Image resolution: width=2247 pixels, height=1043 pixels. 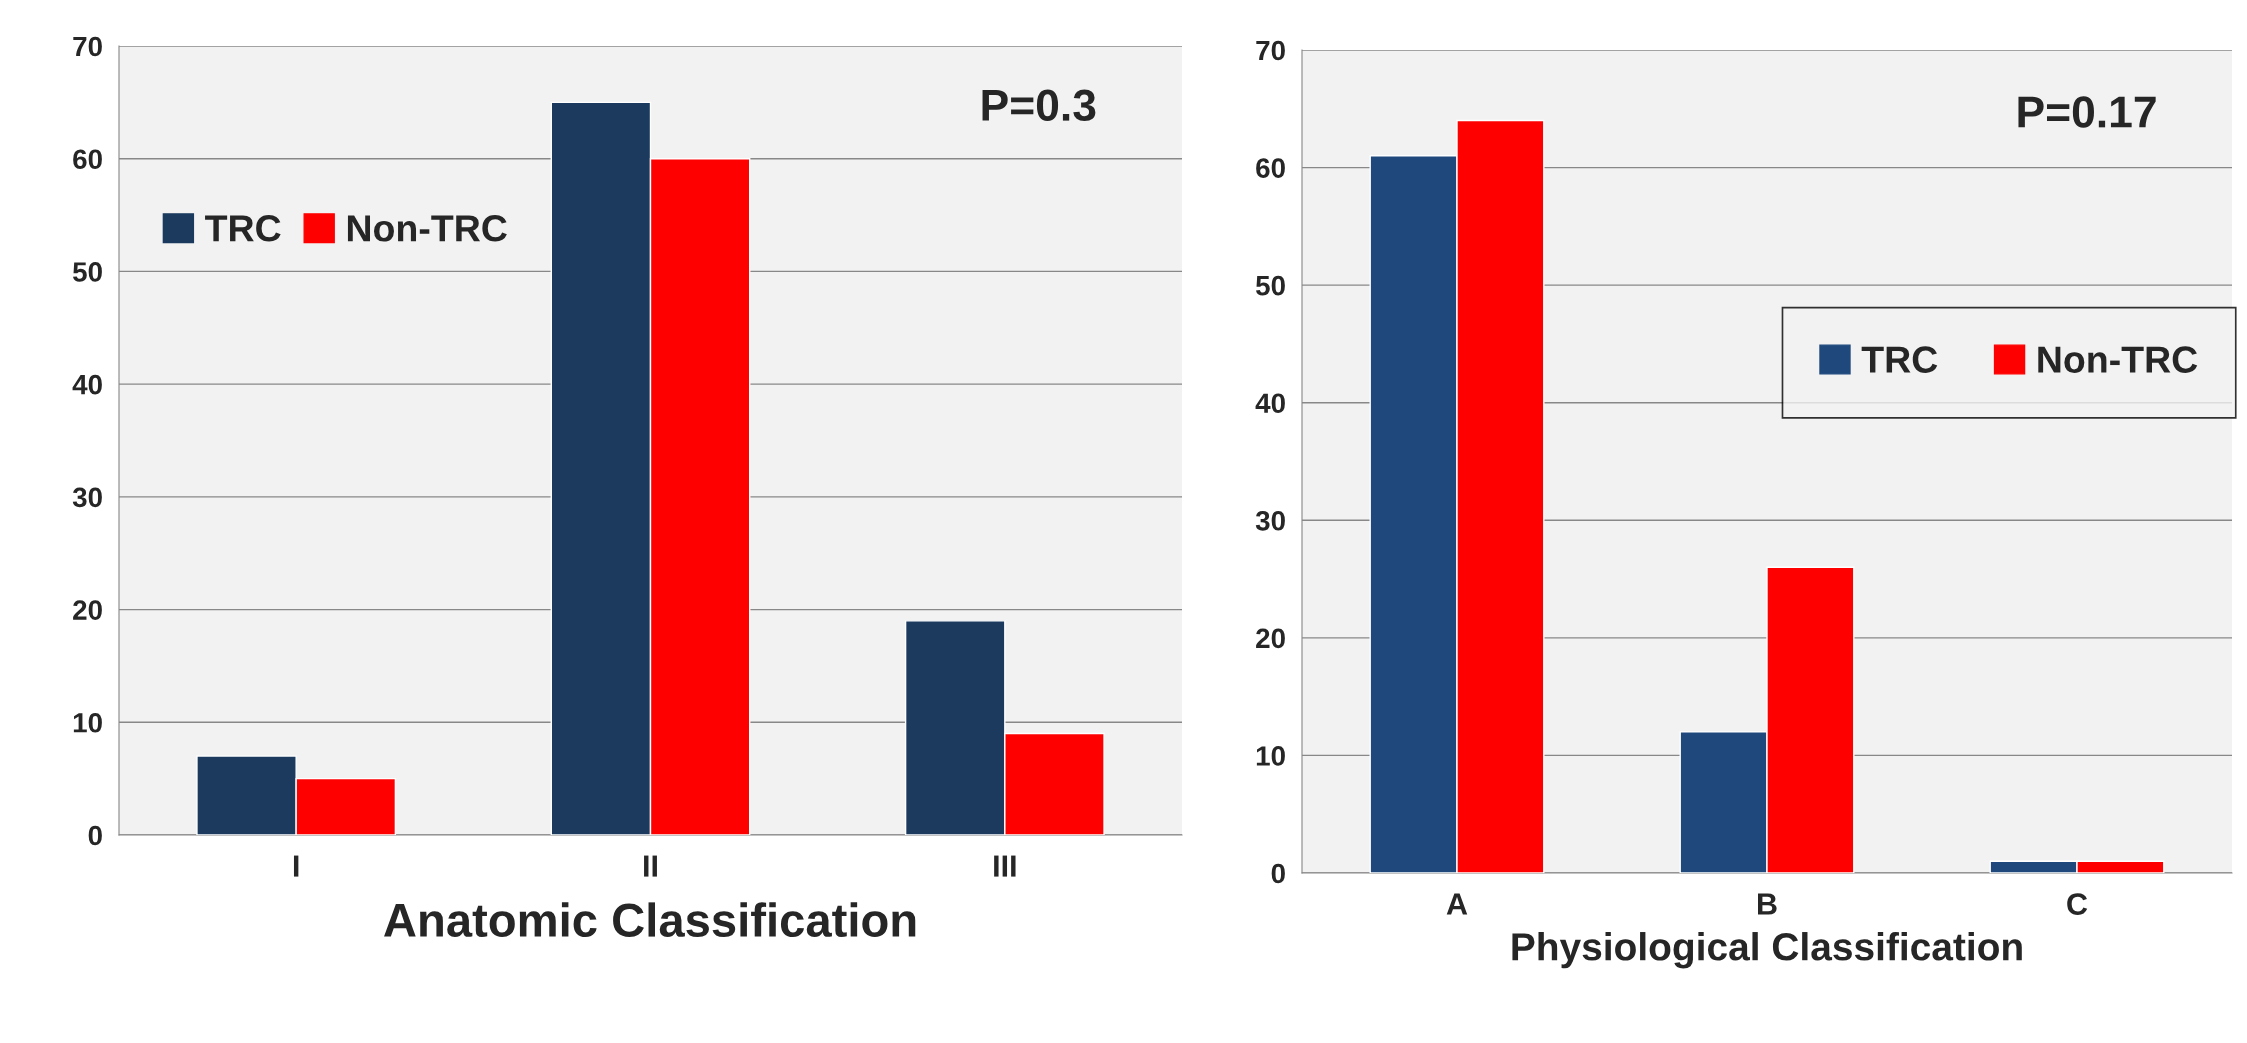 I want to click on x-tick-label: B, so click(x=1767, y=904).